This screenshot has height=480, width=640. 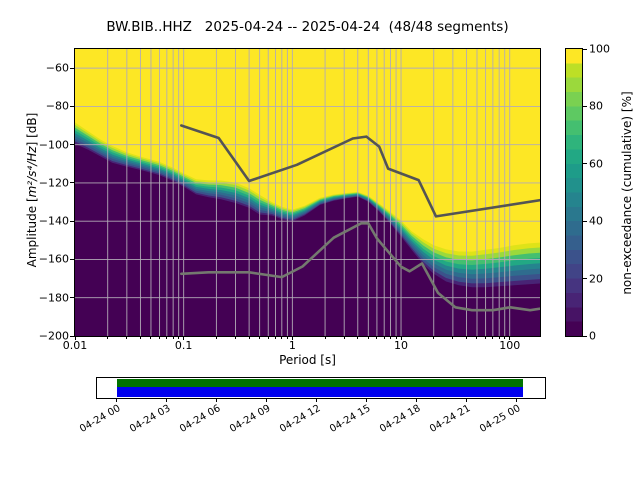 I want to click on timeline-tick-label: 04-24 15, so click(x=350, y=419).